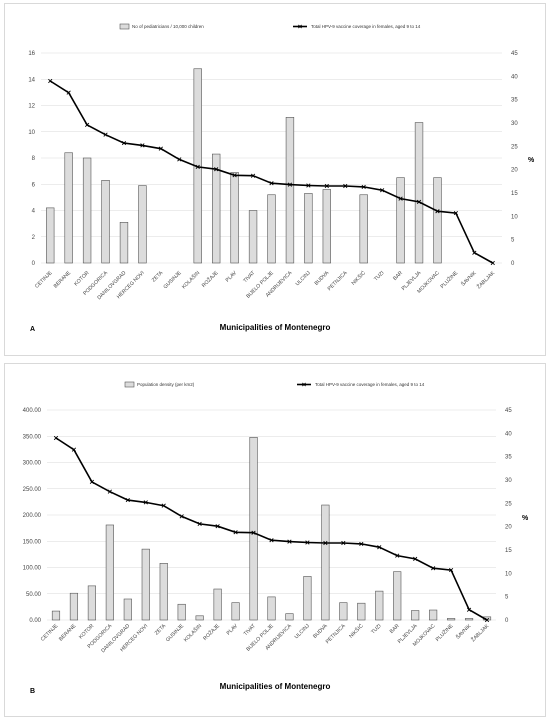 This screenshot has height=721, width=550. Describe the element at coordinates (508, 551) in the screenshot. I see `chart-b-ytick-right: 15` at that location.